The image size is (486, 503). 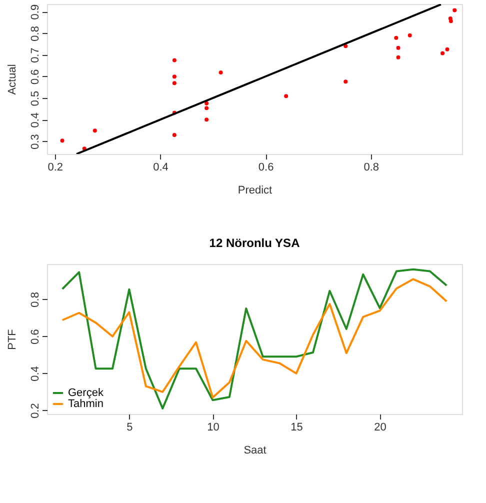 What do you see at coordinates (372, 168) in the screenshot?
I see `x-tick-label: 0.8` at bounding box center [372, 168].